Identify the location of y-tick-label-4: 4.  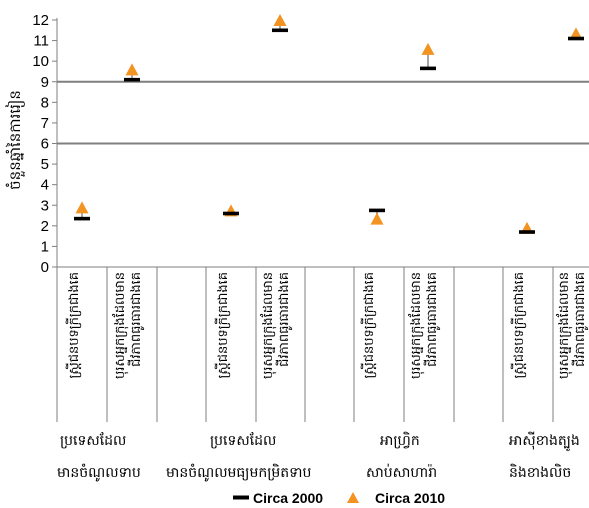
(45, 185).